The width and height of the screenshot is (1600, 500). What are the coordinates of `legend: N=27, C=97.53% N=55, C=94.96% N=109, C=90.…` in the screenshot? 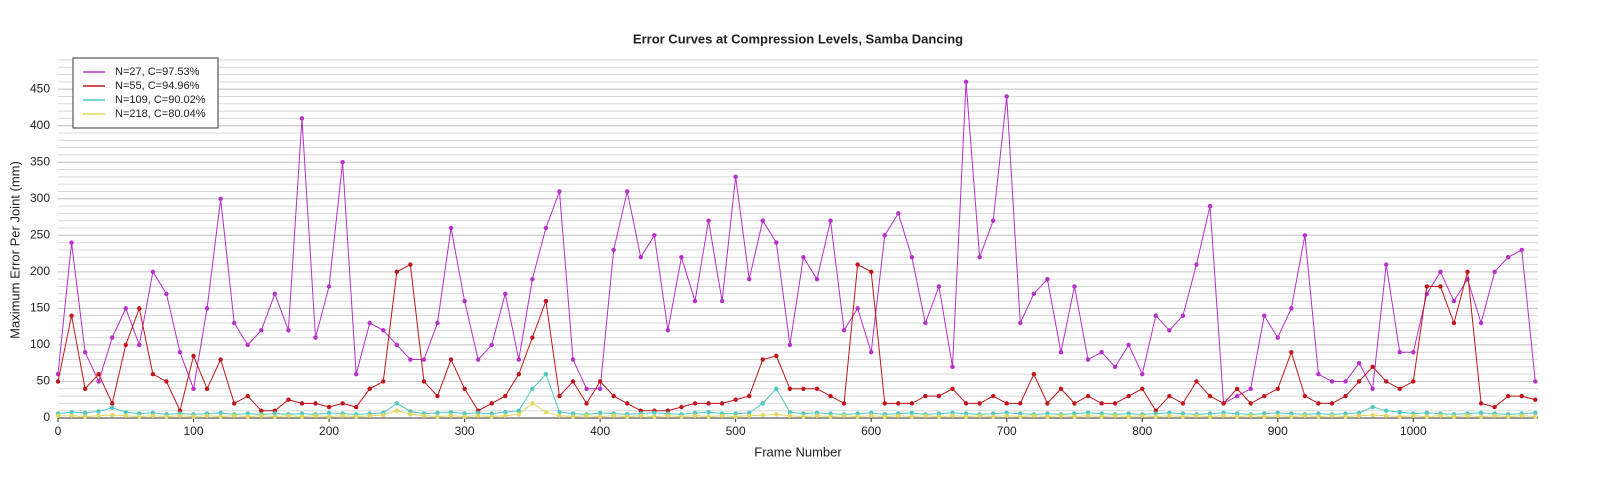 It's located at (145, 93).